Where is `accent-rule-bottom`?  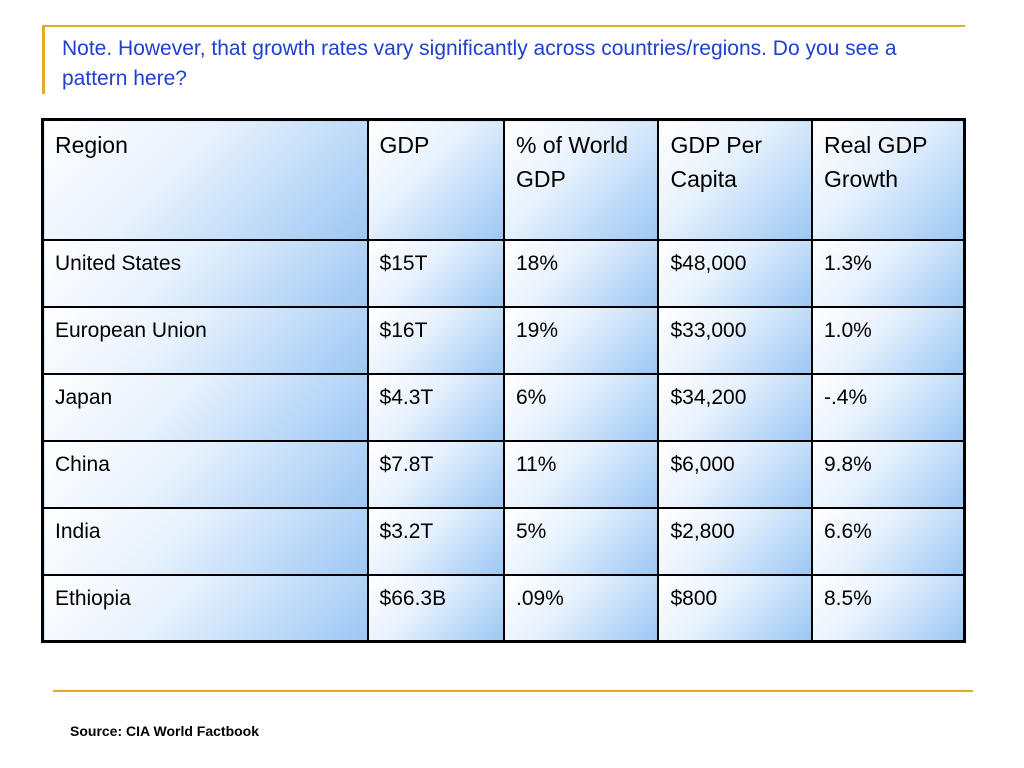
accent-rule-bottom is located at coordinates (513, 691).